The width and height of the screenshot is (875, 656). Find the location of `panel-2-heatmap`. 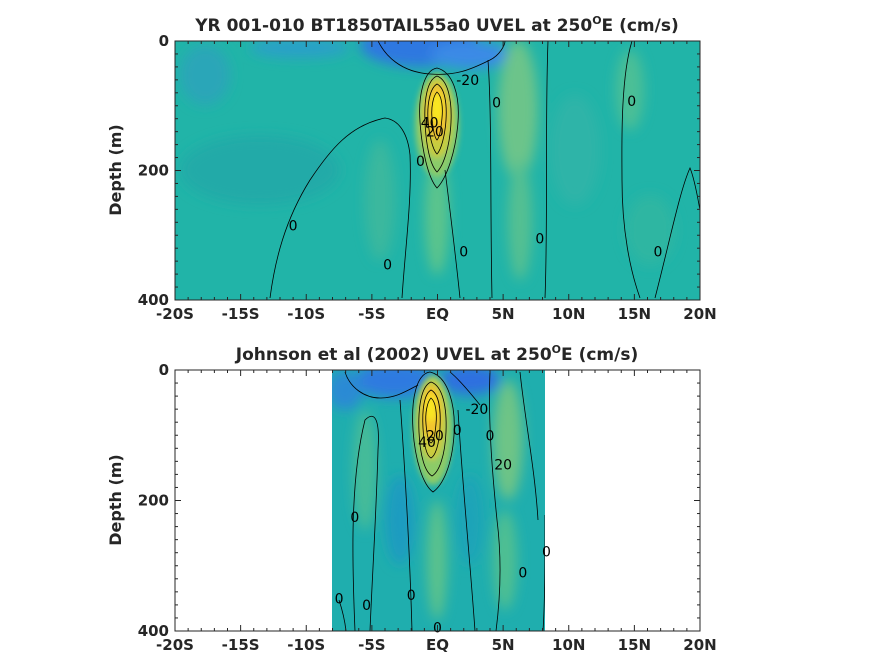

panel-2-heatmap is located at coordinates (438, 500).